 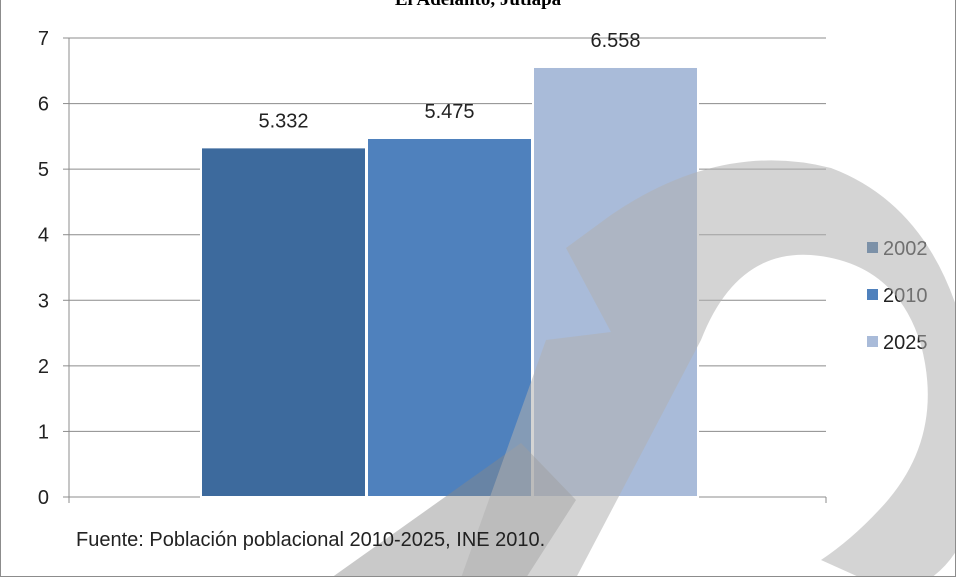 I want to click on legend-label-2010: 2010, so click(x=905, y=296).